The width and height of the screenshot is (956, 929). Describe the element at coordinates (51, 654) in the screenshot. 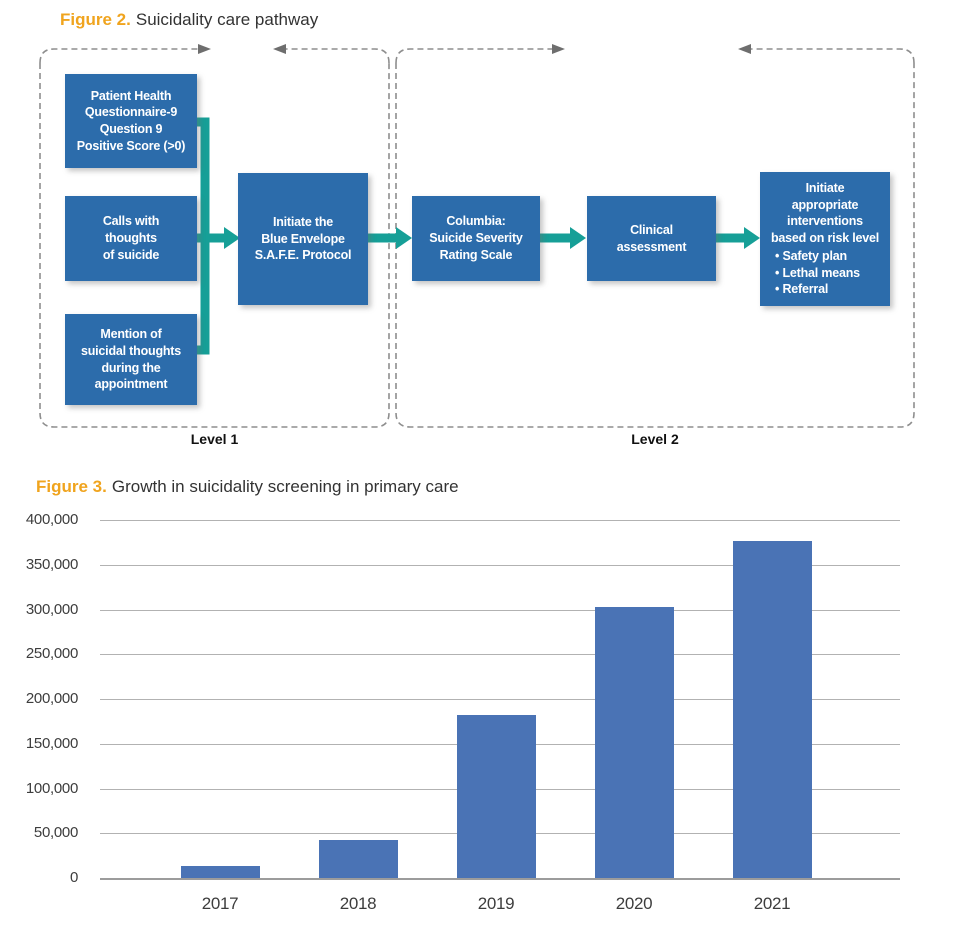

I see `y-tick-label: 250,000` at that location.